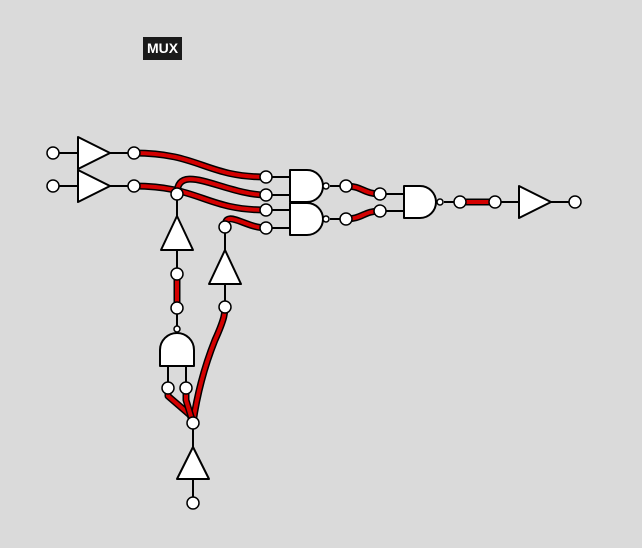  What do you see at coordinates (94, 186) in the screenshot?
I see `buffer-input-b` at bounding box center [94, 186].